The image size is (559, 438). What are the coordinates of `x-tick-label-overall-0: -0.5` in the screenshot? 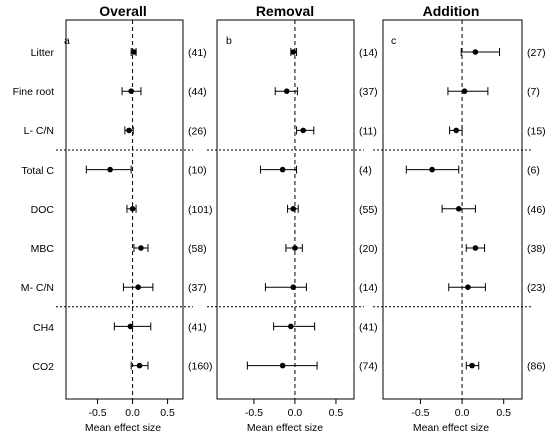 It's located at (97, 413).